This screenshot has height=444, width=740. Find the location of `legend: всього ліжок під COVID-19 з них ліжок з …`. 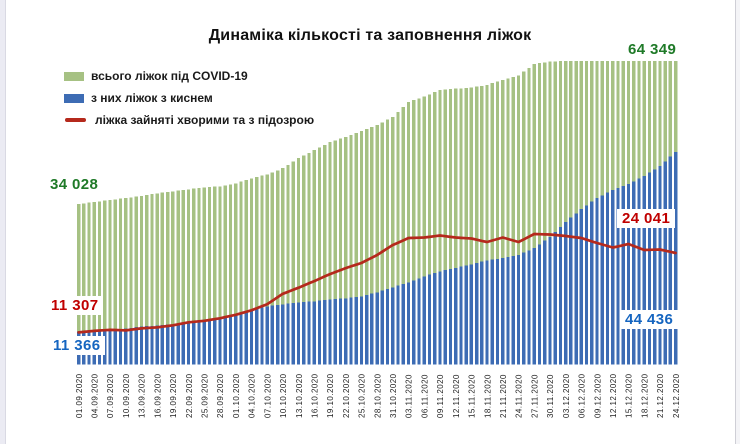

legend: всього ліжок під COVID-19 з них ліжок з … is located at coordinates (189, 98).